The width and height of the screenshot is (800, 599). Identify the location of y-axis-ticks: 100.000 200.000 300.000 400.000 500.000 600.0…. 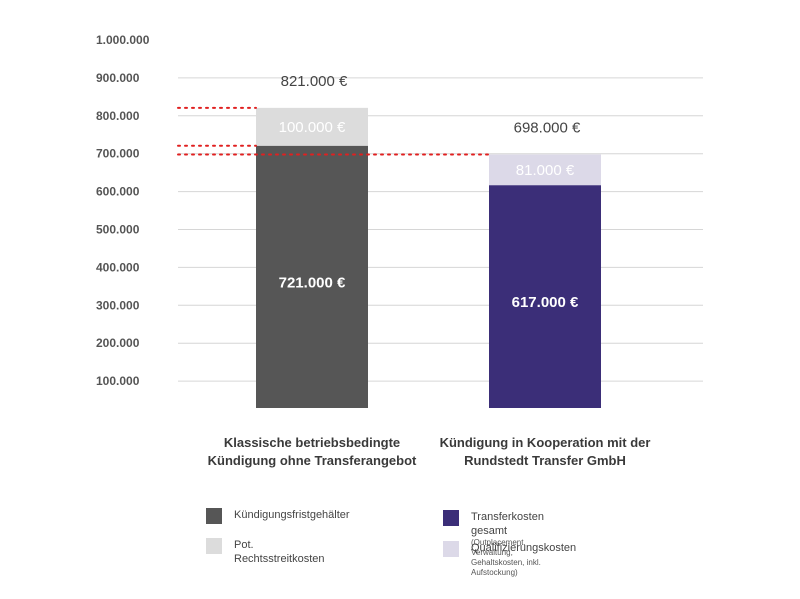
(123, 210).